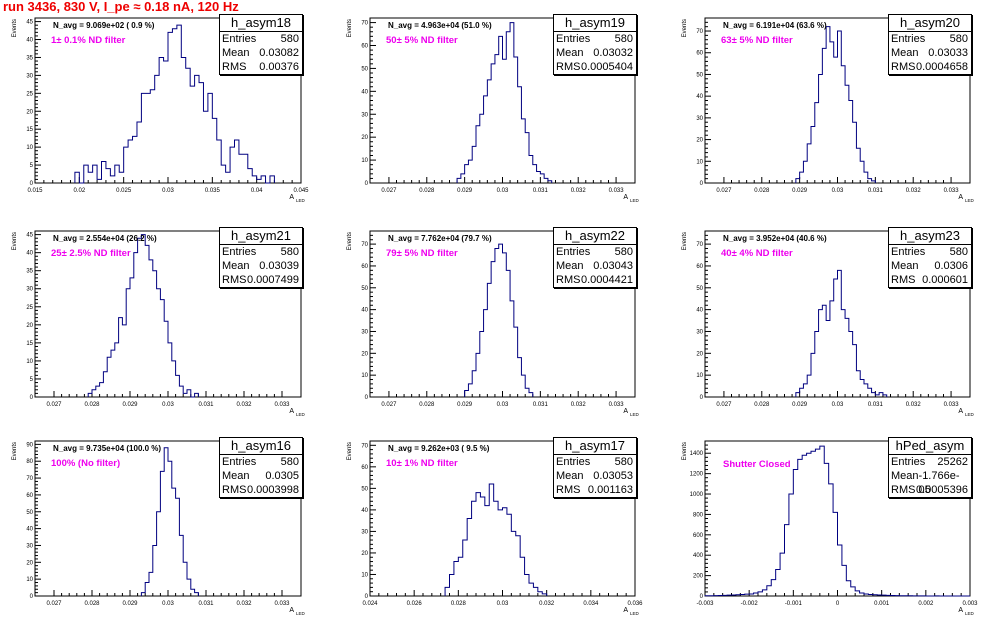 Image resolution: width=996 pixels, height=631 pixels. I want to click on x-tick-label: 0.03, so click(503, 604).